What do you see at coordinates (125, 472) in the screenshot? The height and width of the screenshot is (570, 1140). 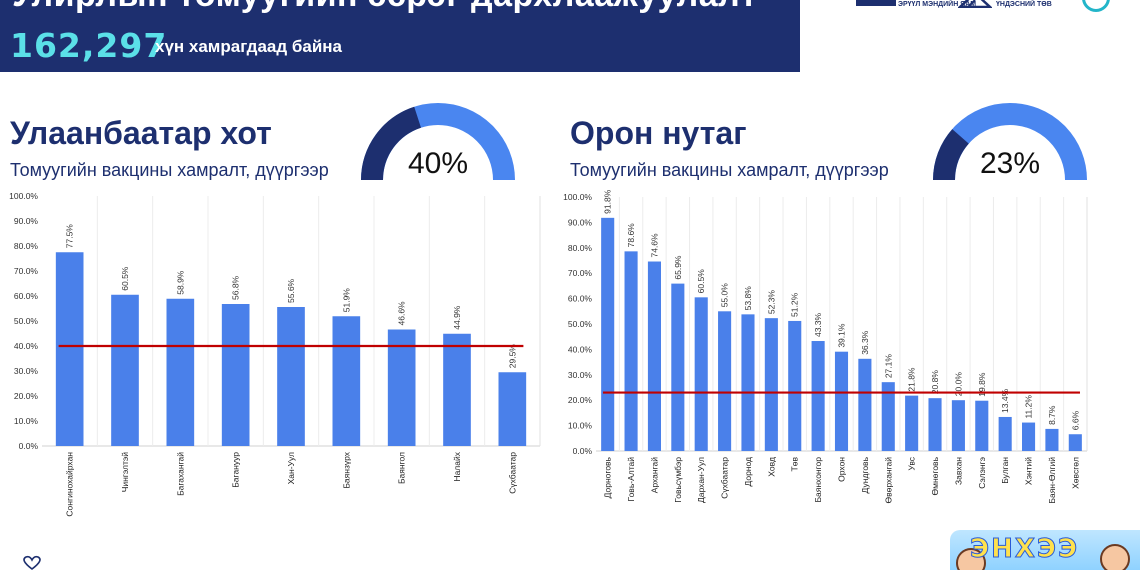 I see `category-label: Чингэлтэй` at bounding box center [125, 472].